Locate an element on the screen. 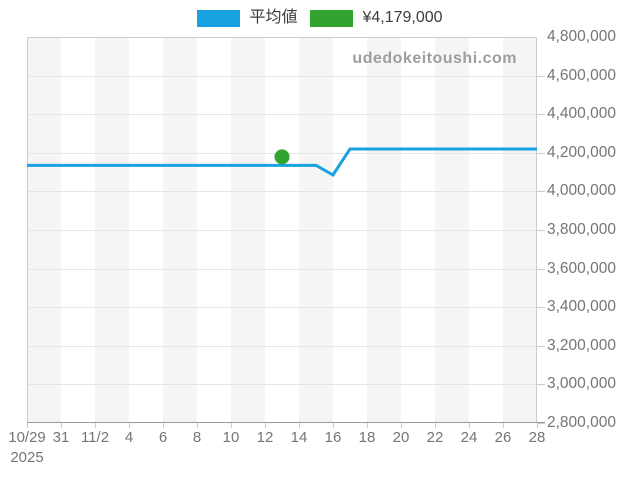 The image size is (640, 480). x-axis-tick-label: 14 is located at coordinates (299, 437).